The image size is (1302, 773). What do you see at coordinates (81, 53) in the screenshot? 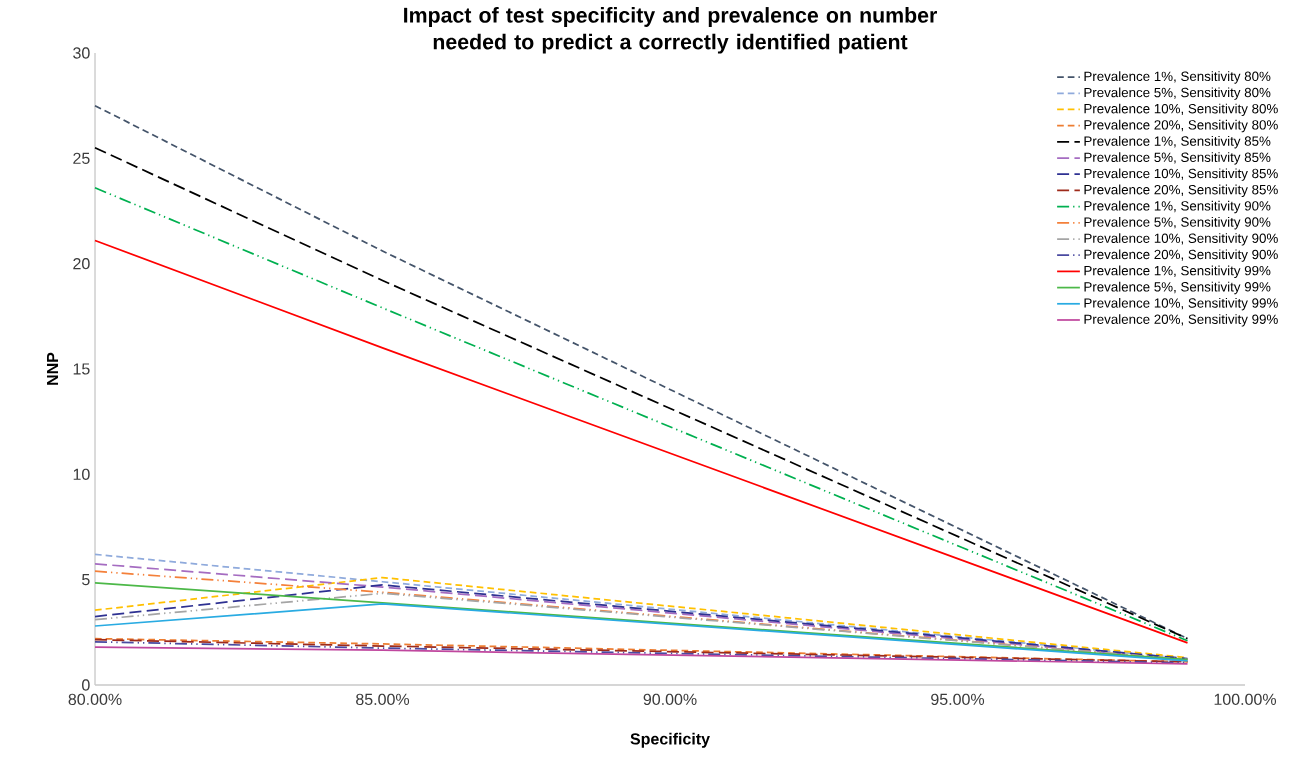
I see `y-tick-label: 30` at bounding box center [81, 53].